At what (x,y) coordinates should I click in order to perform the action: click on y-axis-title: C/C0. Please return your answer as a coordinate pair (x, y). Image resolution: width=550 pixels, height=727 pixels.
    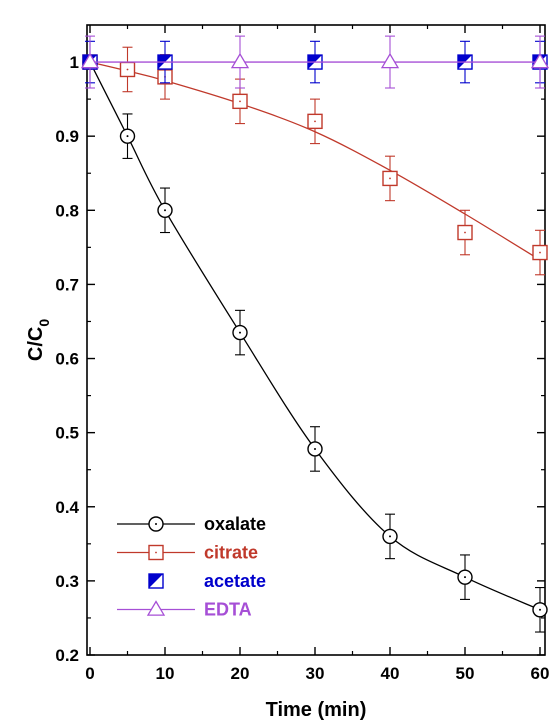
    Looking at the image, I should click on (38, 340).